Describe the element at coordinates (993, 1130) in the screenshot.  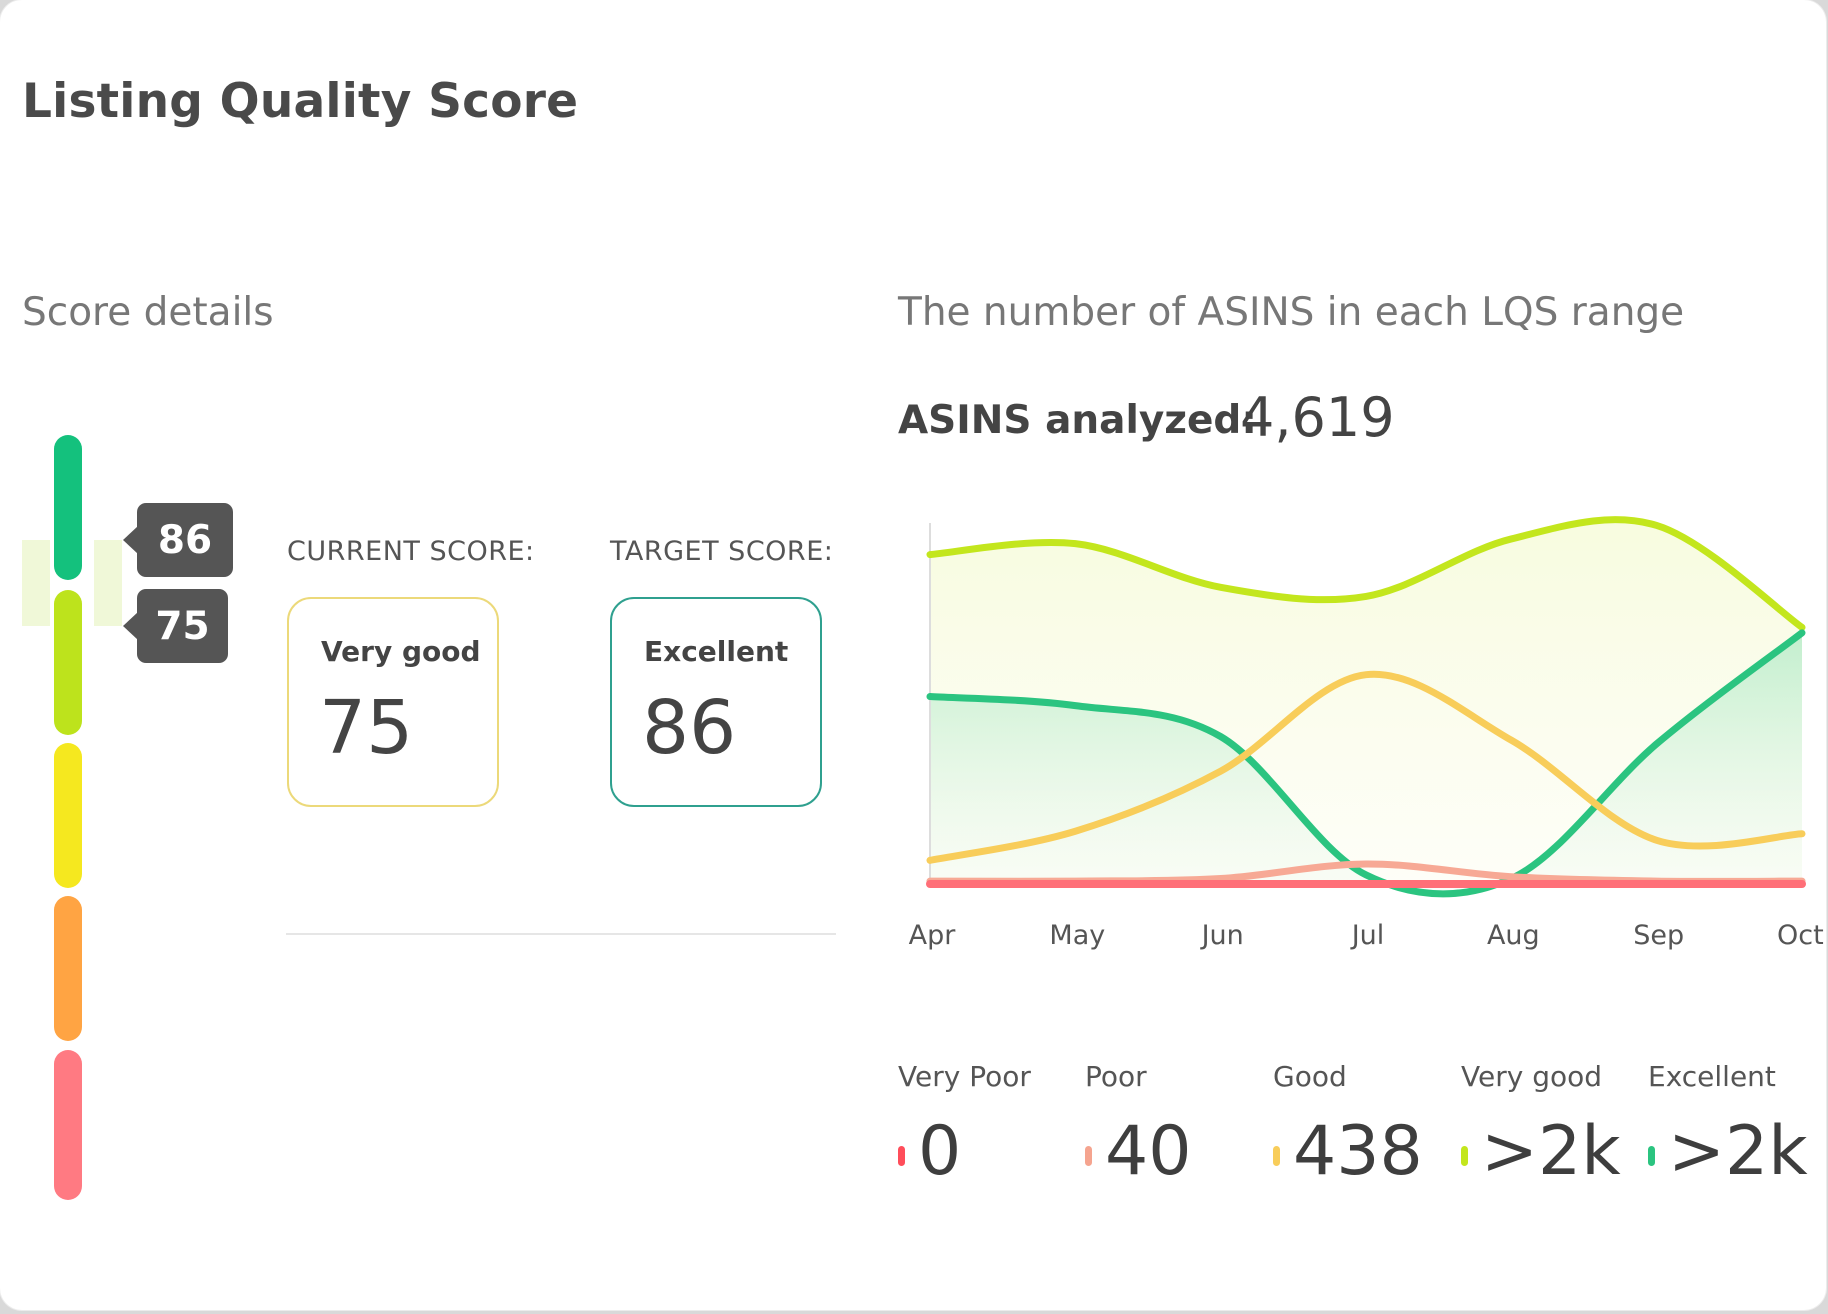
I see `legend-item-very-poor: Very Poor 0` at that location.